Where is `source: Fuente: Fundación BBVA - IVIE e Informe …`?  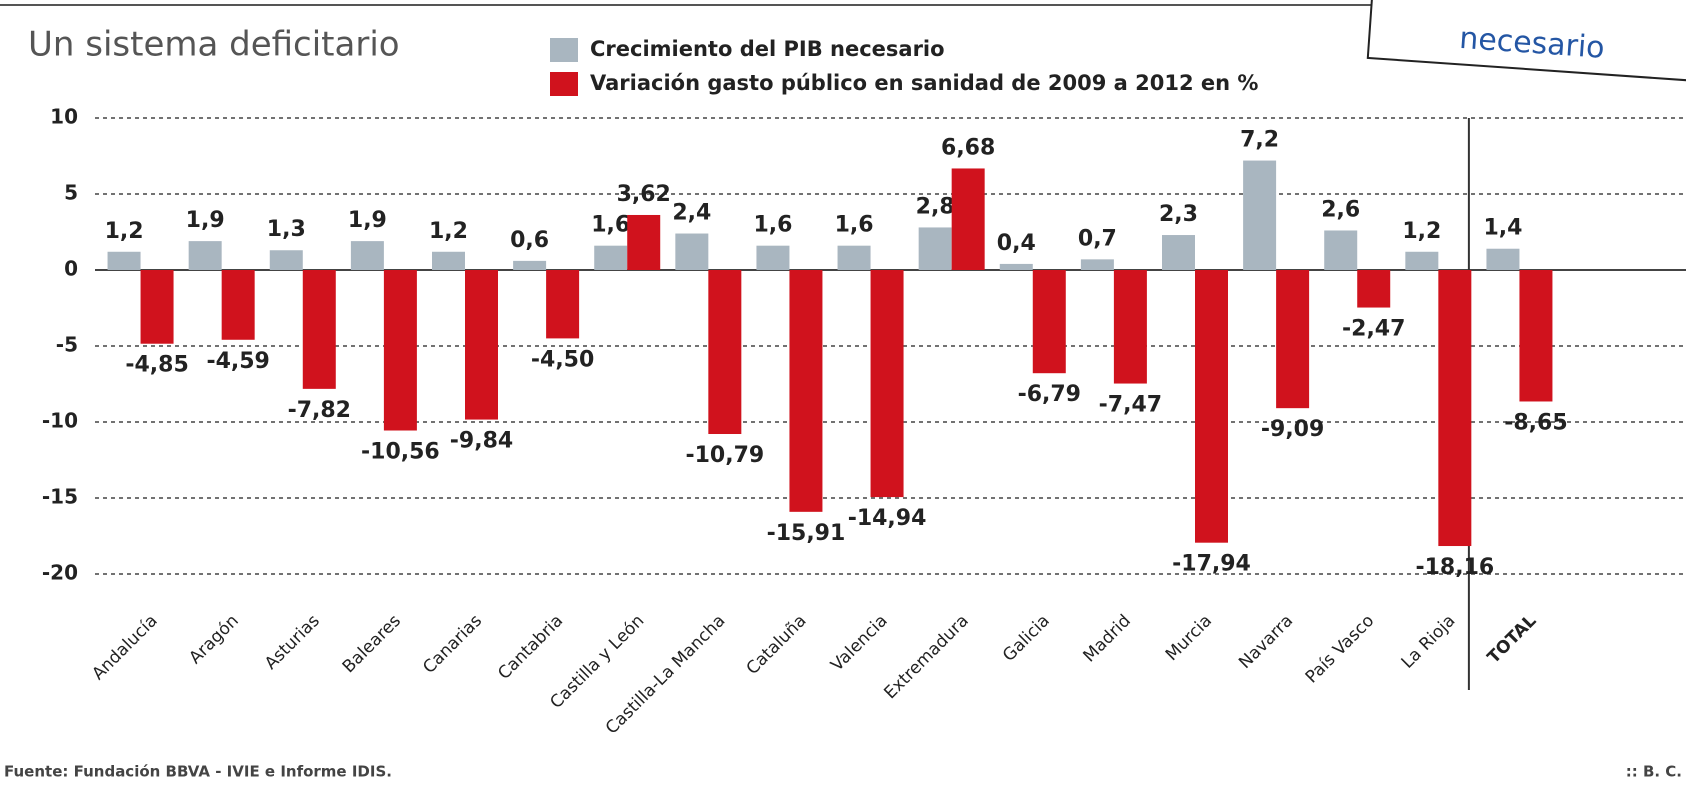
source: Fuente: Fundación BBVA - IVIE e Informe … is located at coordinates (198, 772).